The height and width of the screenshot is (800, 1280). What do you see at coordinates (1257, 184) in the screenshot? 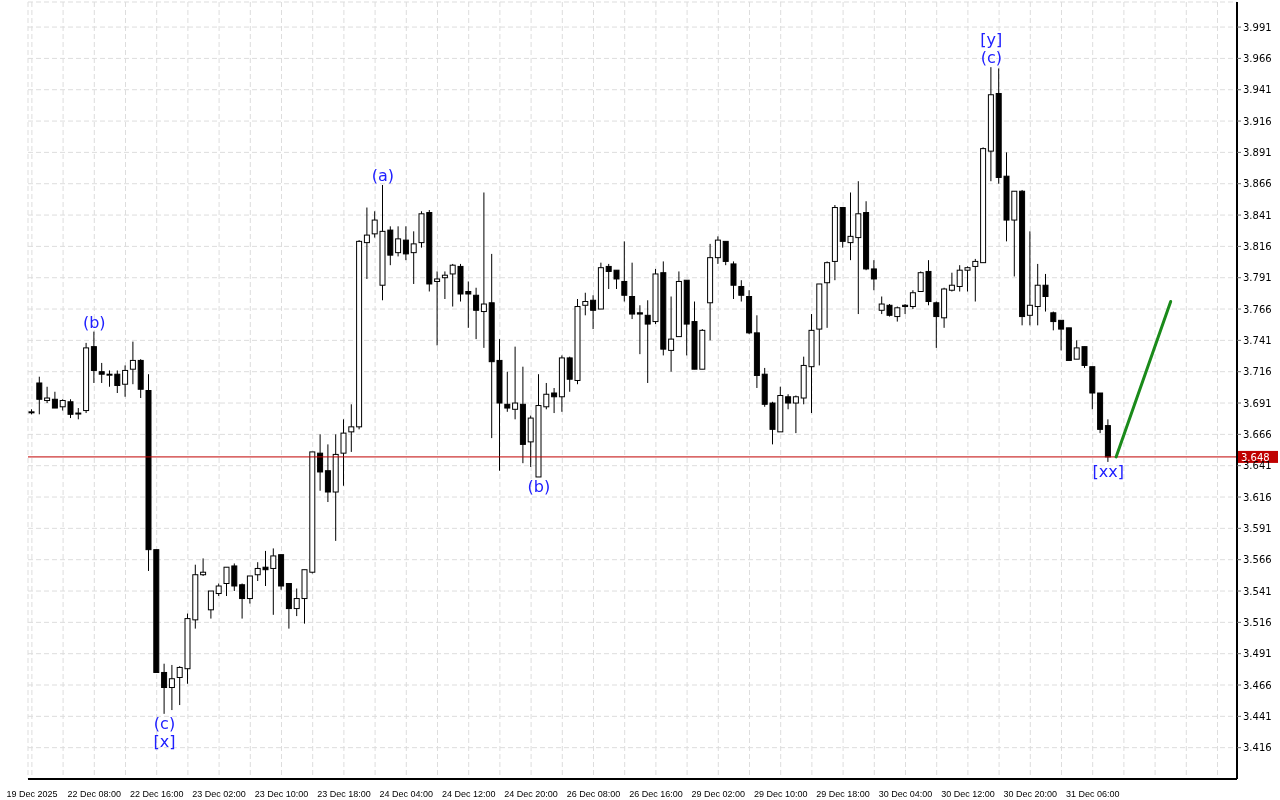
I see `y-tick-label: 3.866` at bounding box center [1257, 184].